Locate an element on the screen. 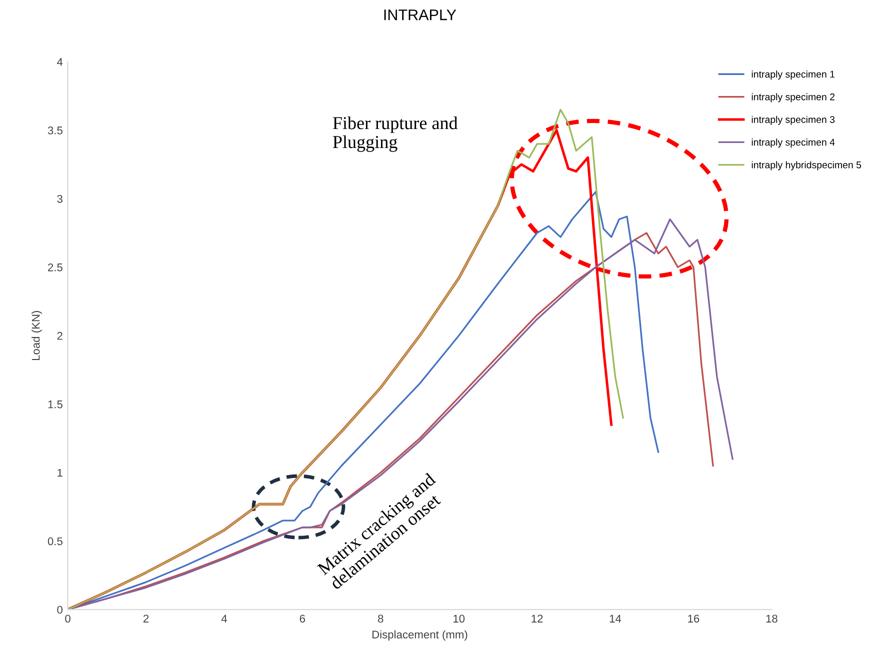 The width and height of the screenshot is (869, 664). x-tick-label: 16 is located at coordinates (694, 618).